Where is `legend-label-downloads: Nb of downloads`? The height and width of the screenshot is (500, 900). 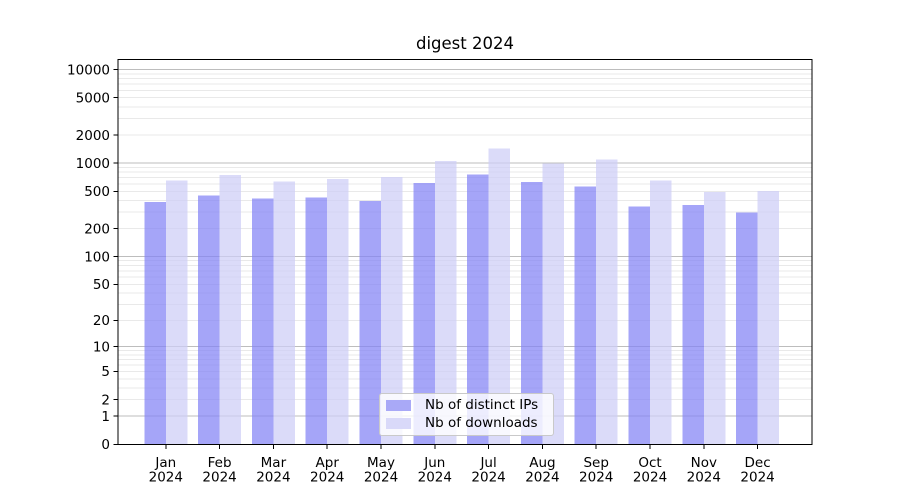 legend-label-downloads: Nb of downloads is located at coordinates (481, 422).